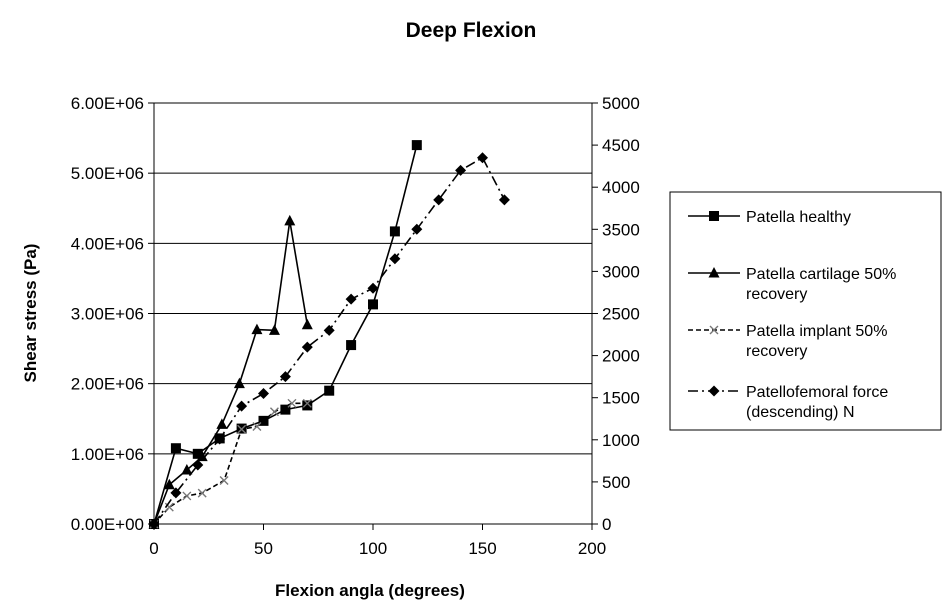  Describe the element at coordinates (107, 524) in the screenshot. I see `y-tick-label: 0.00E+00` at that location.